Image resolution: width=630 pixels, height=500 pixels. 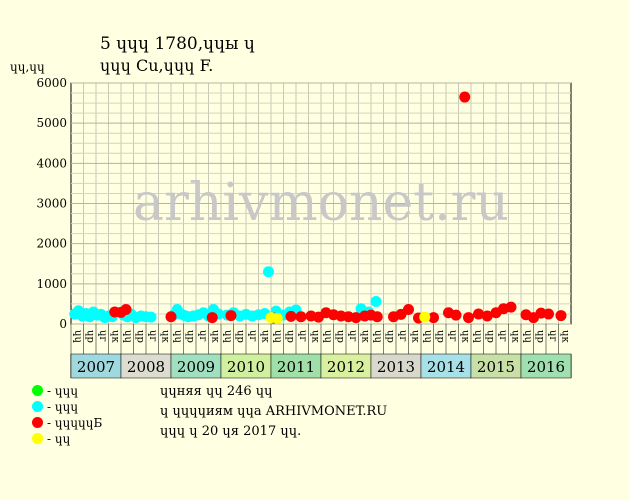 What do you see at coordinates (51, 244) in the screenshot?
I see `y-tick-label: 2000` at bounding box center [51, 244].